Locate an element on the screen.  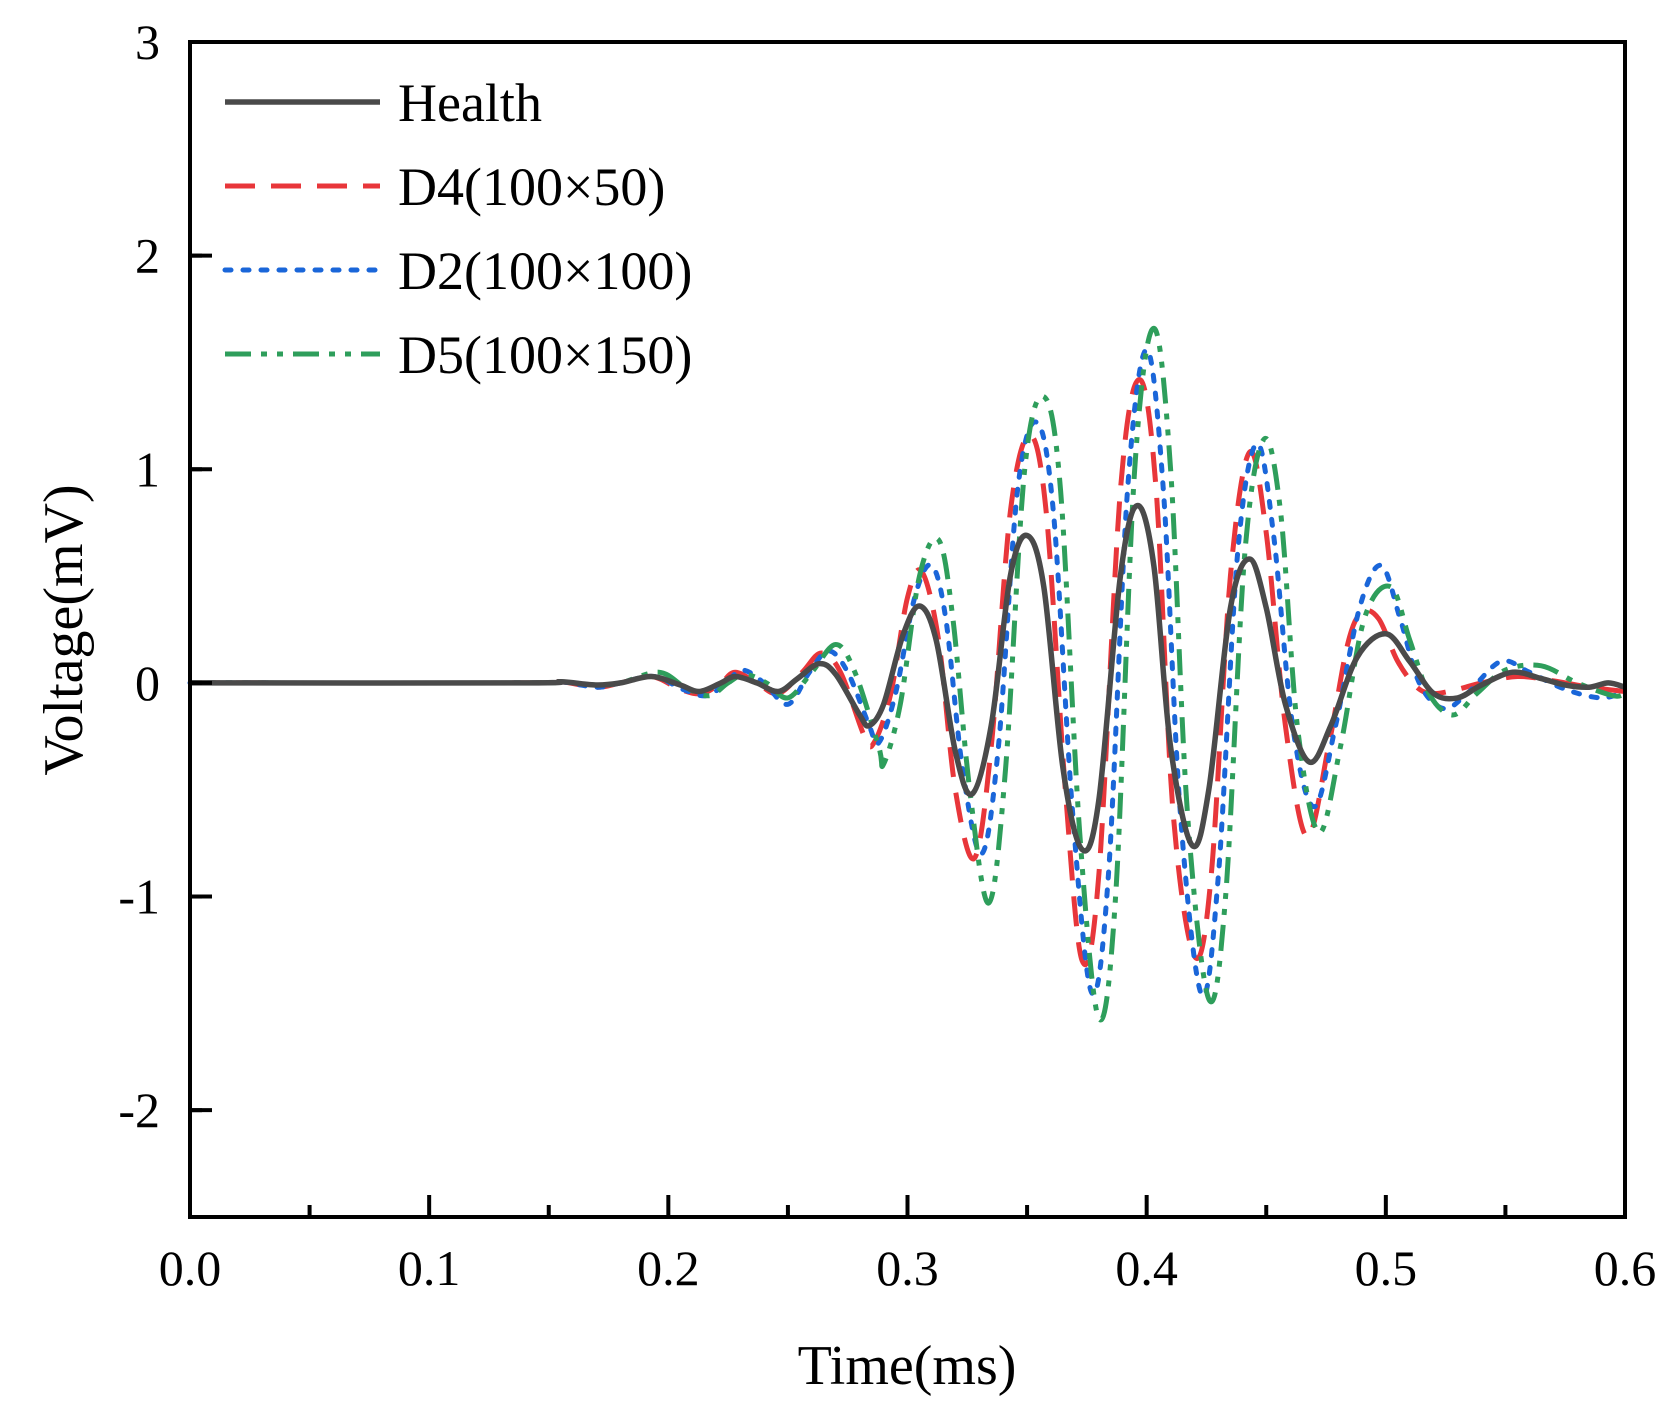
y-tick-label: 2 is located at coordinates (147, 256).